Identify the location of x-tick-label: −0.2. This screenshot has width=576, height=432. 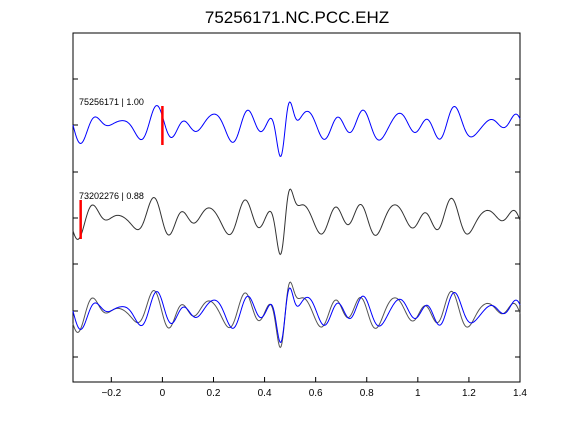
(111, 393).